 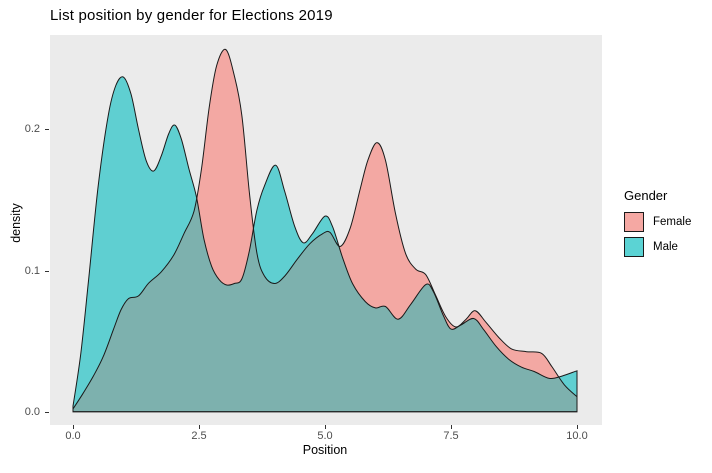 I want to click on legend-swatch-female, so click(x=634, y=222).